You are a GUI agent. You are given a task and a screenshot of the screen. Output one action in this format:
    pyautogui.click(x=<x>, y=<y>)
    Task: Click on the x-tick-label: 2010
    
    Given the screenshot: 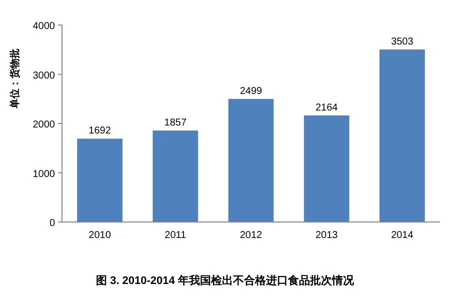 What is the action you would take?
    pyautogui.click(x=100, y=235)
    